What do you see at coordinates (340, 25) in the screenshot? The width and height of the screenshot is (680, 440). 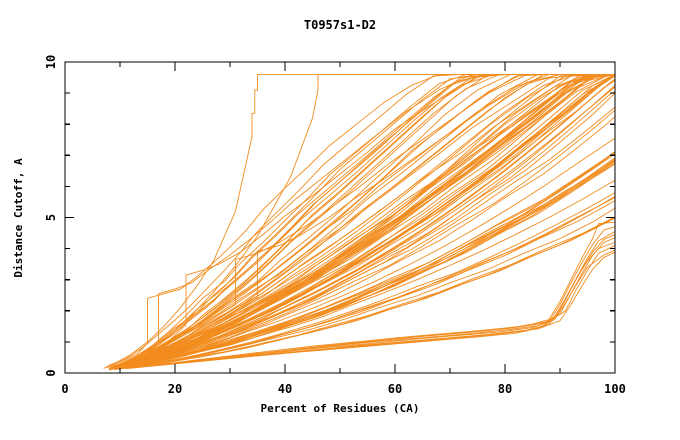 I see `chart-title: T0957s1-D2` at bounding box center [340, 25].